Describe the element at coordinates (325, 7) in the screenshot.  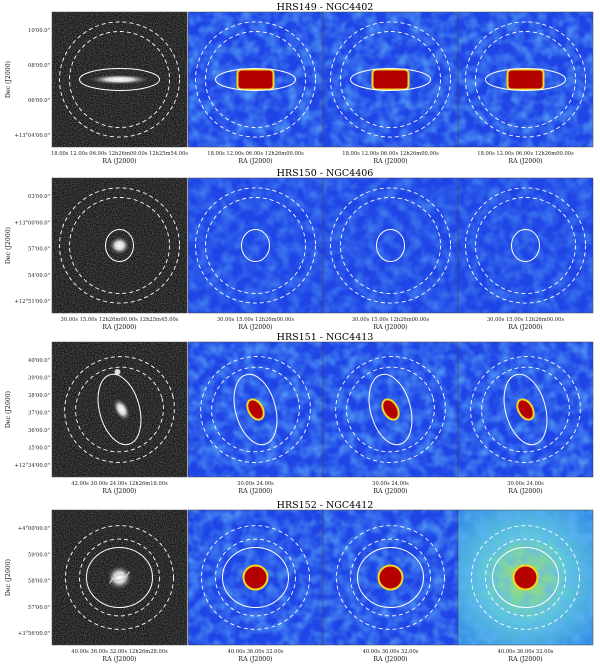
I see `row-title: HRS149 - NGC4402` at that location.